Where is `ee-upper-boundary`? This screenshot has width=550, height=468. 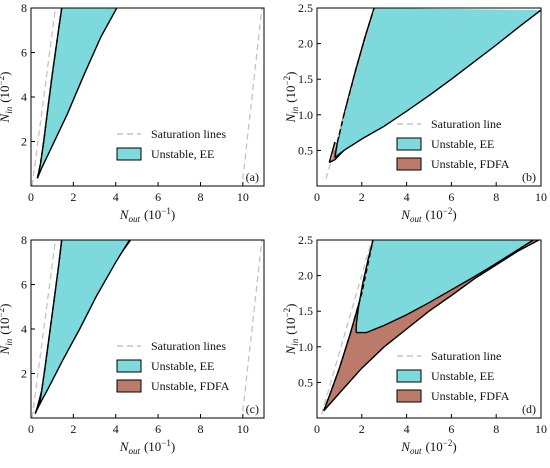
ee-upper-boundary is located at coordinates (49, 93).